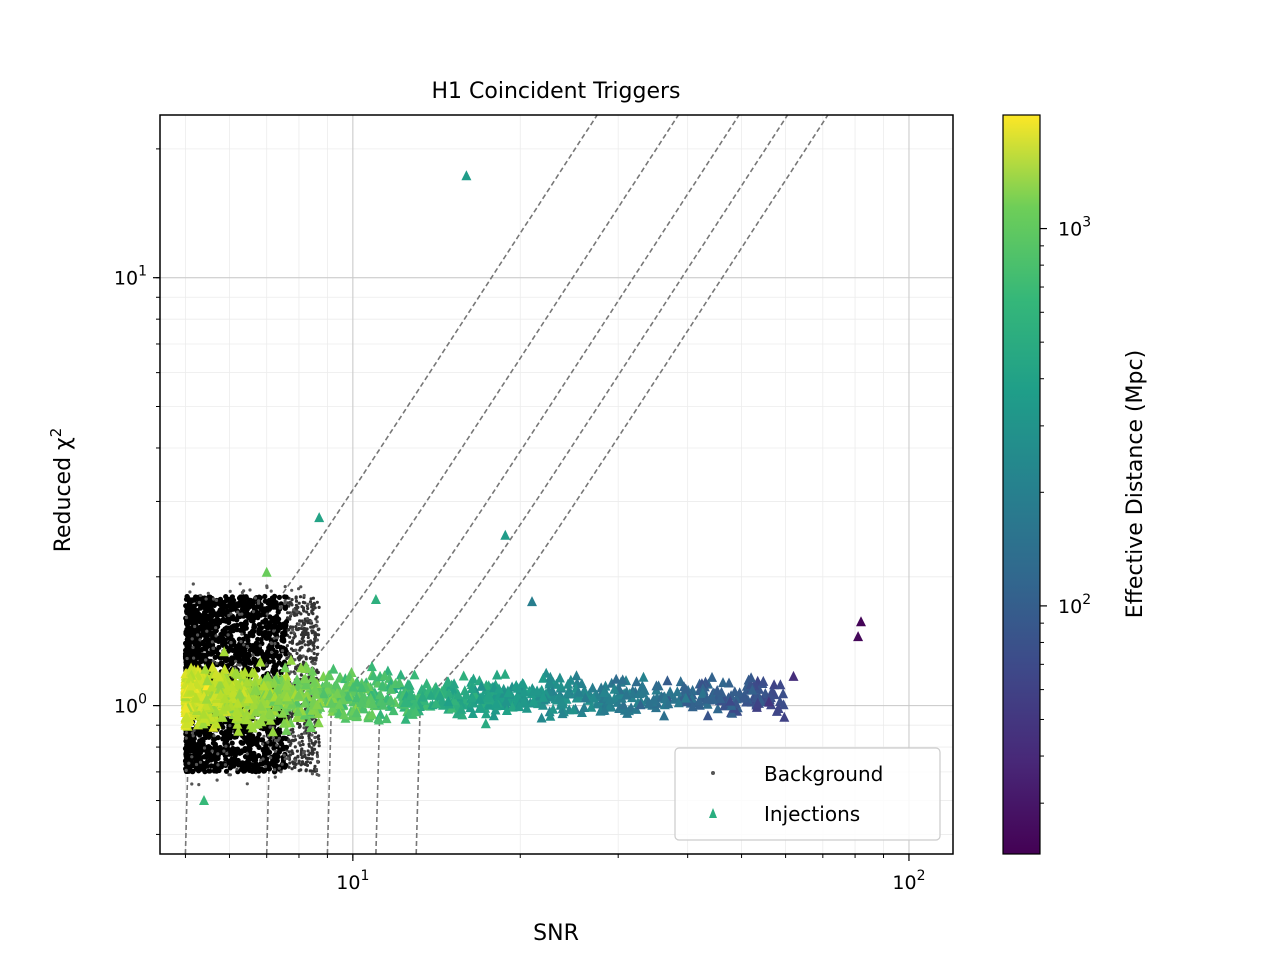  What do you see at coordinates (812, 814) in the screenshot?
I see `legend-injections-label: Injections` at bounding box center [812, 814].